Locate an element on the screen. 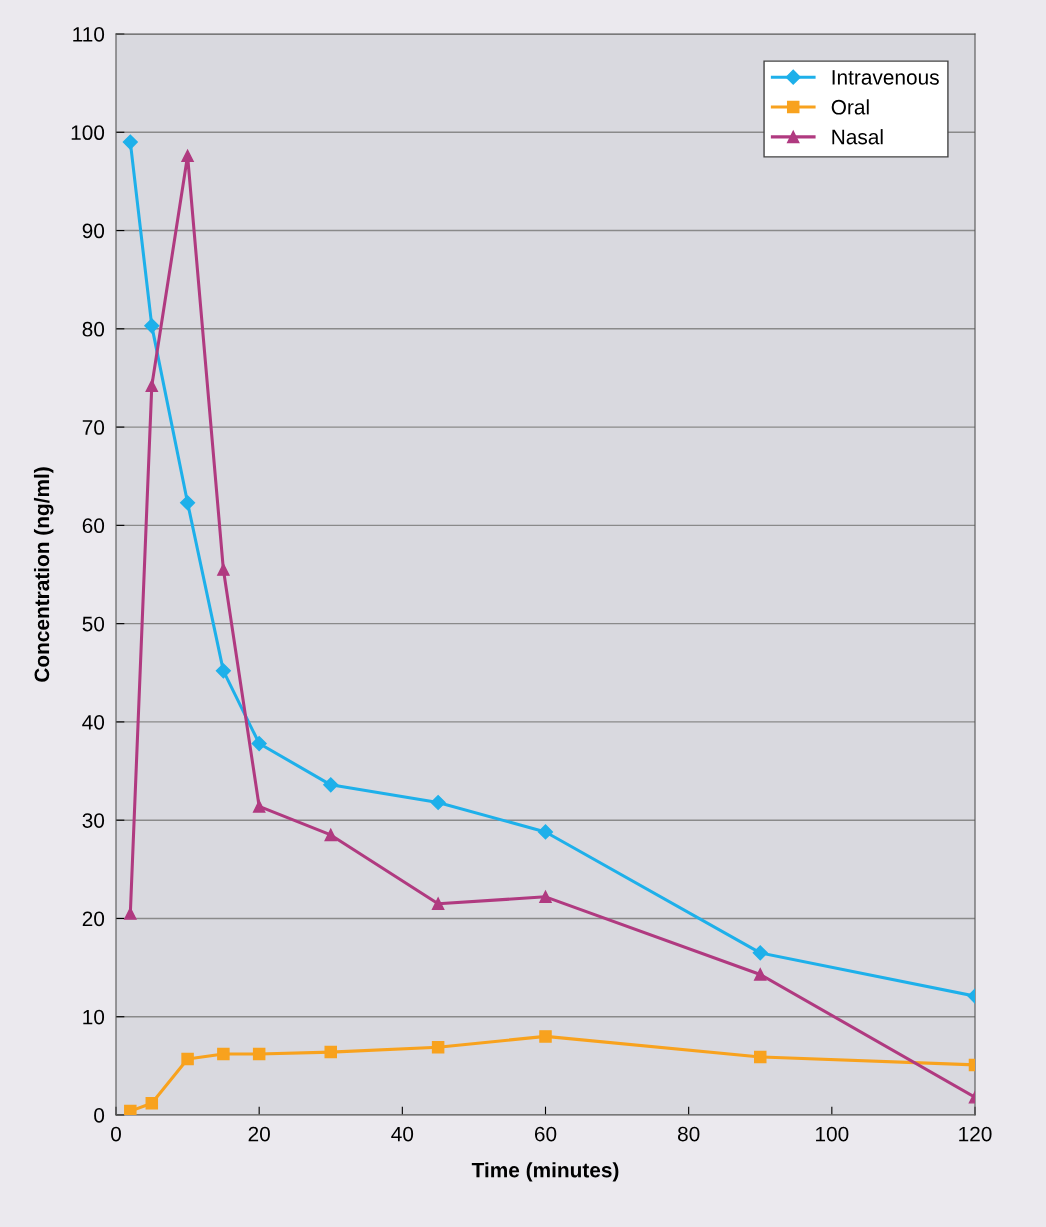 This screenshot has width=1046, height=1227. y-tick-label: 50 is located at coordinates (93, 624).